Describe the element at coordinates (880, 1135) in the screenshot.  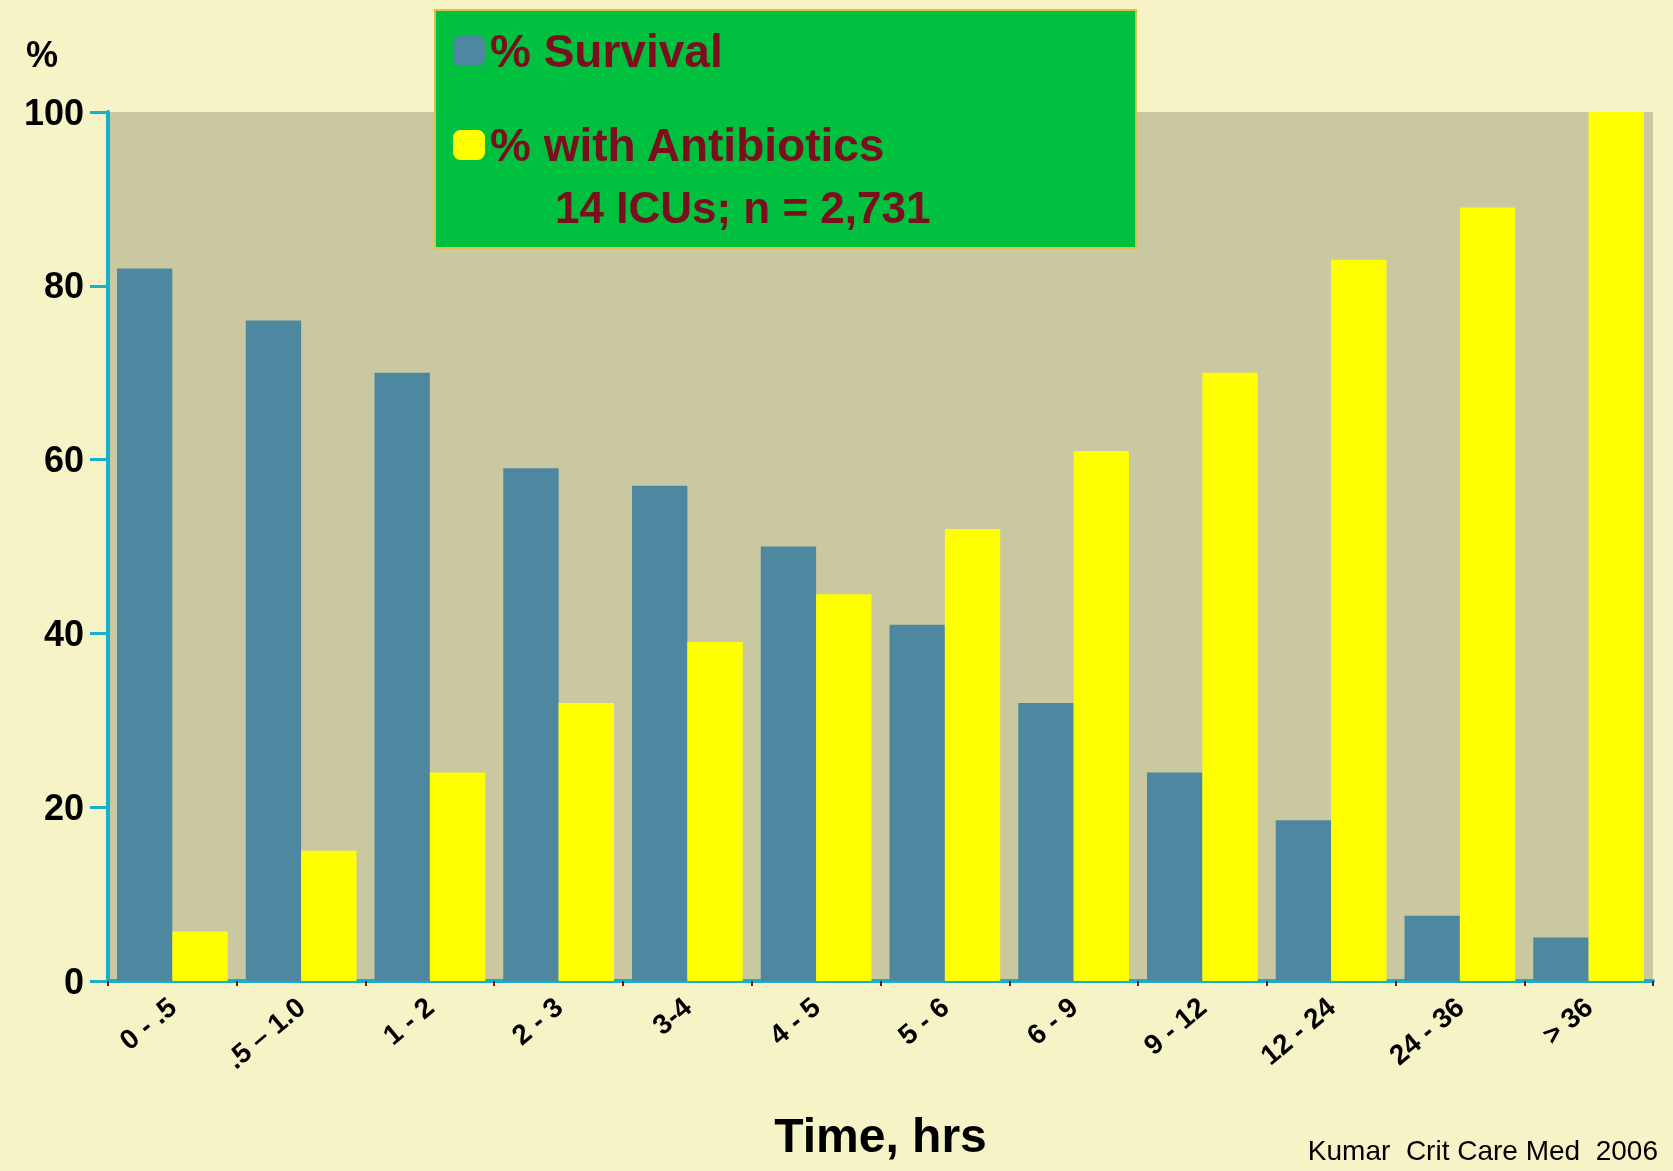
I see `x-axis-title: Time, hrs` at that location.